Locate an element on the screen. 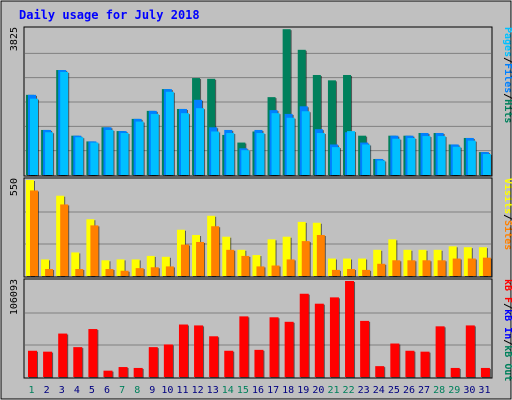  x-tick-label: 26 is located at coordinates (409, 390).